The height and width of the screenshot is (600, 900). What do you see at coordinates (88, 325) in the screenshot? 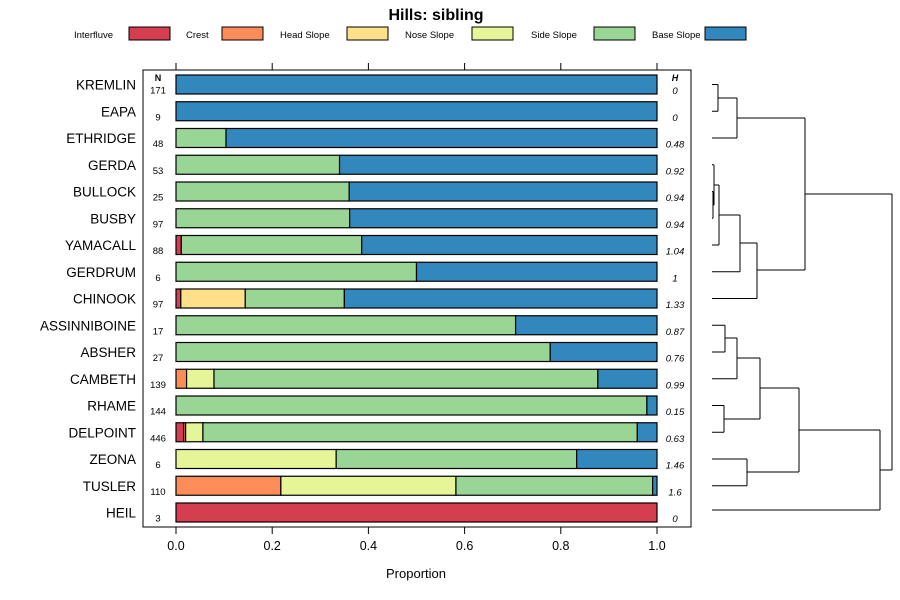
I see `row-label: ASSINNIBOINE` at bounding box center [88, 325].